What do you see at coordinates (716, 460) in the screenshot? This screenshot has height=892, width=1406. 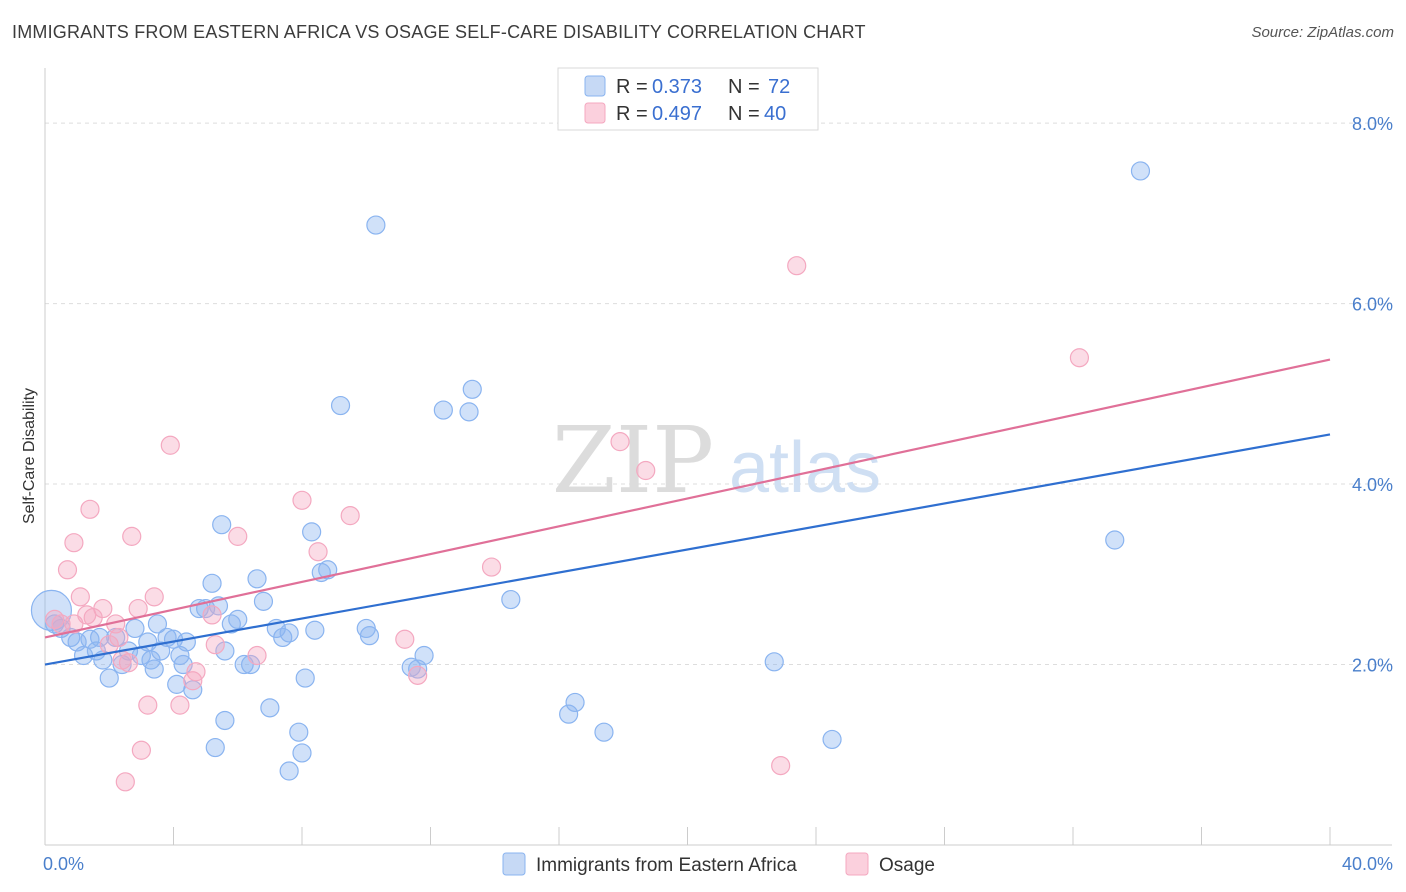 I see `watermark: ZIP atlas` at bounding box center [716, 460].